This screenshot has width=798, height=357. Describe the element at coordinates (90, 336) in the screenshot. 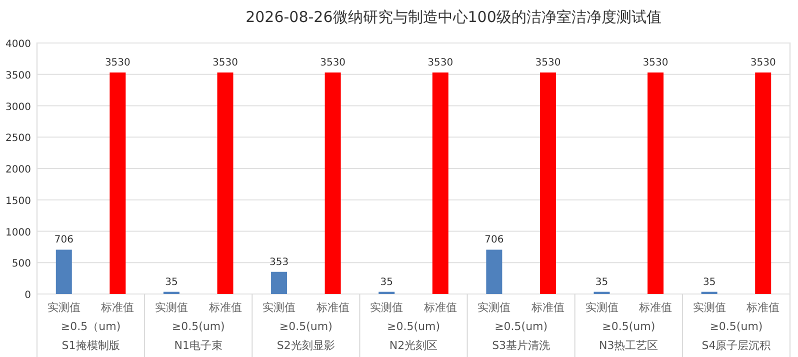

I see `x-tick-label: ≥0.5（um) S1掩模制版` at that location.